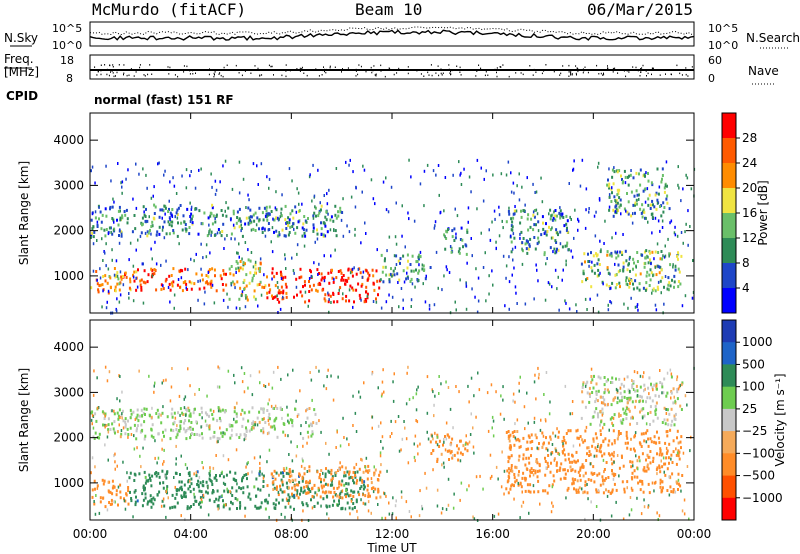 This screenshot has height=554, width=800. What do you see at coordinates (729, 251) in the screenshot?
I see `colorbar-swatch` at bounding box center [729, 251].